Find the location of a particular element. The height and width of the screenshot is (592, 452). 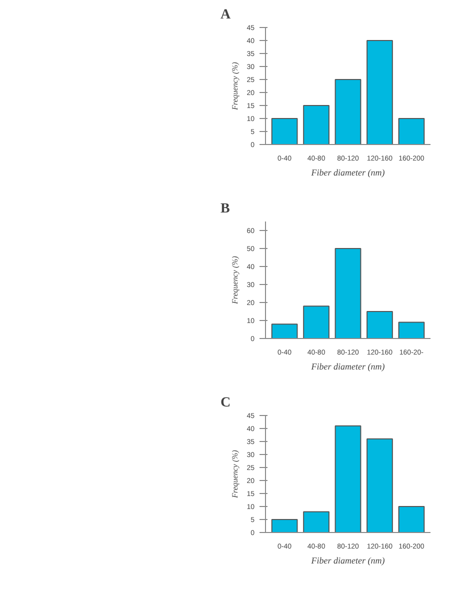

chart-title: A is located at coordinates (226, 15).